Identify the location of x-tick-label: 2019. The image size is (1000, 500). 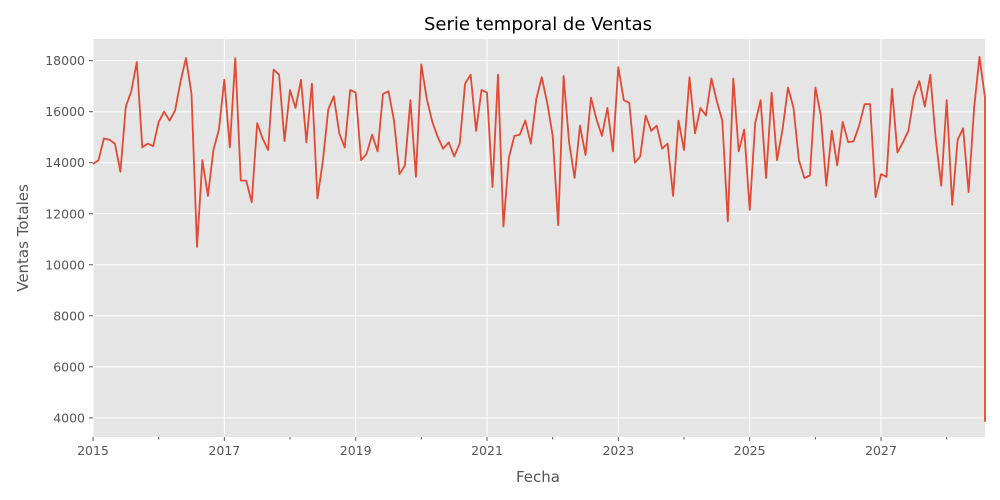
(356, 450).